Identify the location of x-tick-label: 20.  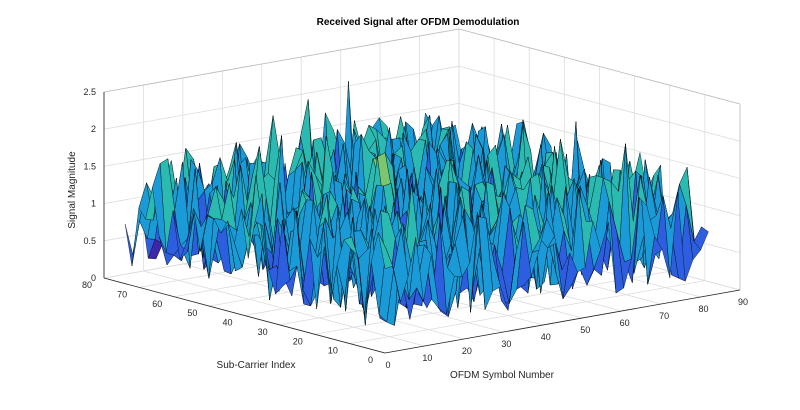
(467, 351).